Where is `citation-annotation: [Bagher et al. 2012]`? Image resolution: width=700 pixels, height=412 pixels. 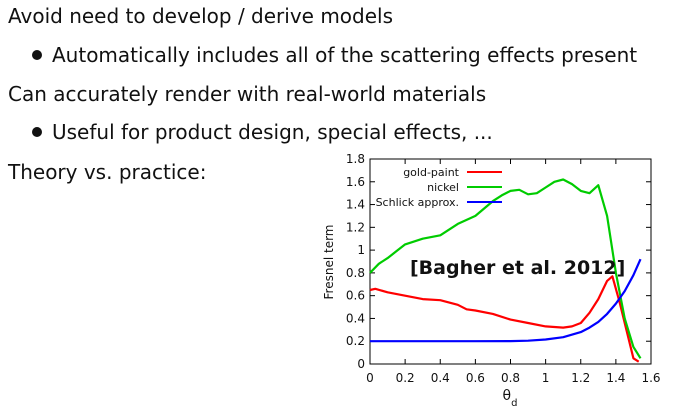 citation-annotation: [Bagher et al. 2012] is located at coordinates (517, 268).